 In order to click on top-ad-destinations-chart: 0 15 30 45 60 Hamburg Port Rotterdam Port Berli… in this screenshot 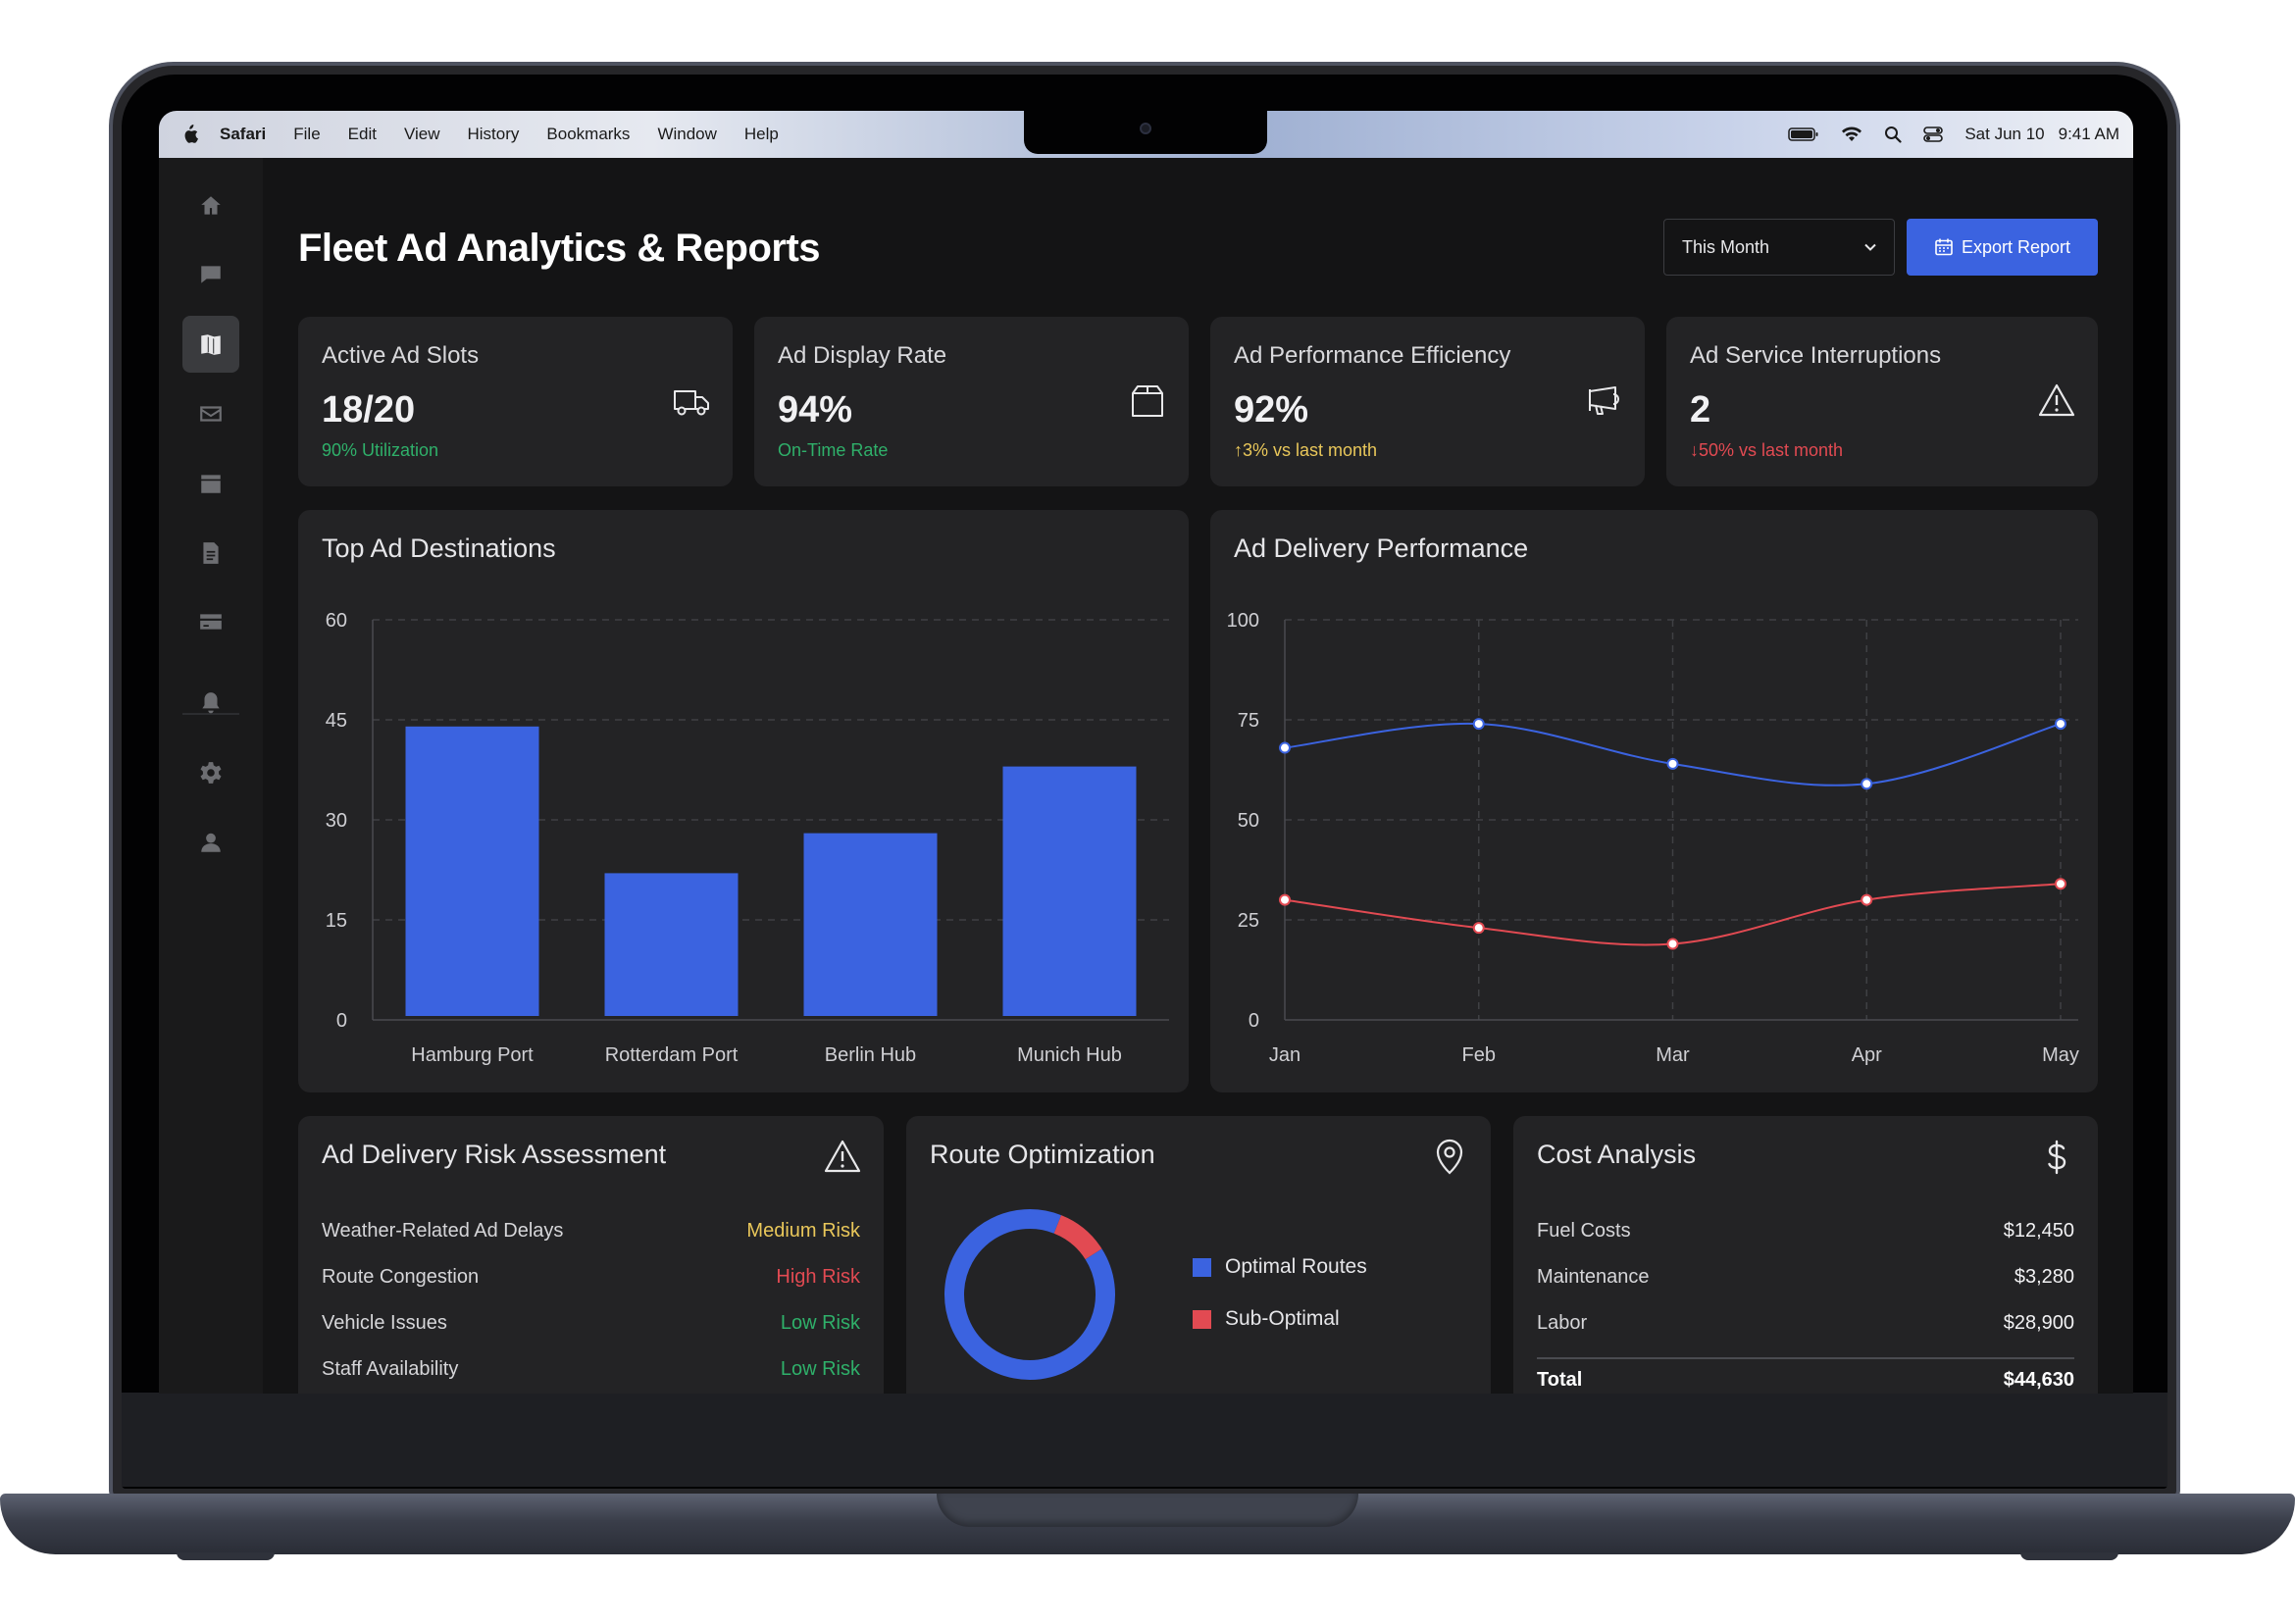, I will do `click(747, 838)`.